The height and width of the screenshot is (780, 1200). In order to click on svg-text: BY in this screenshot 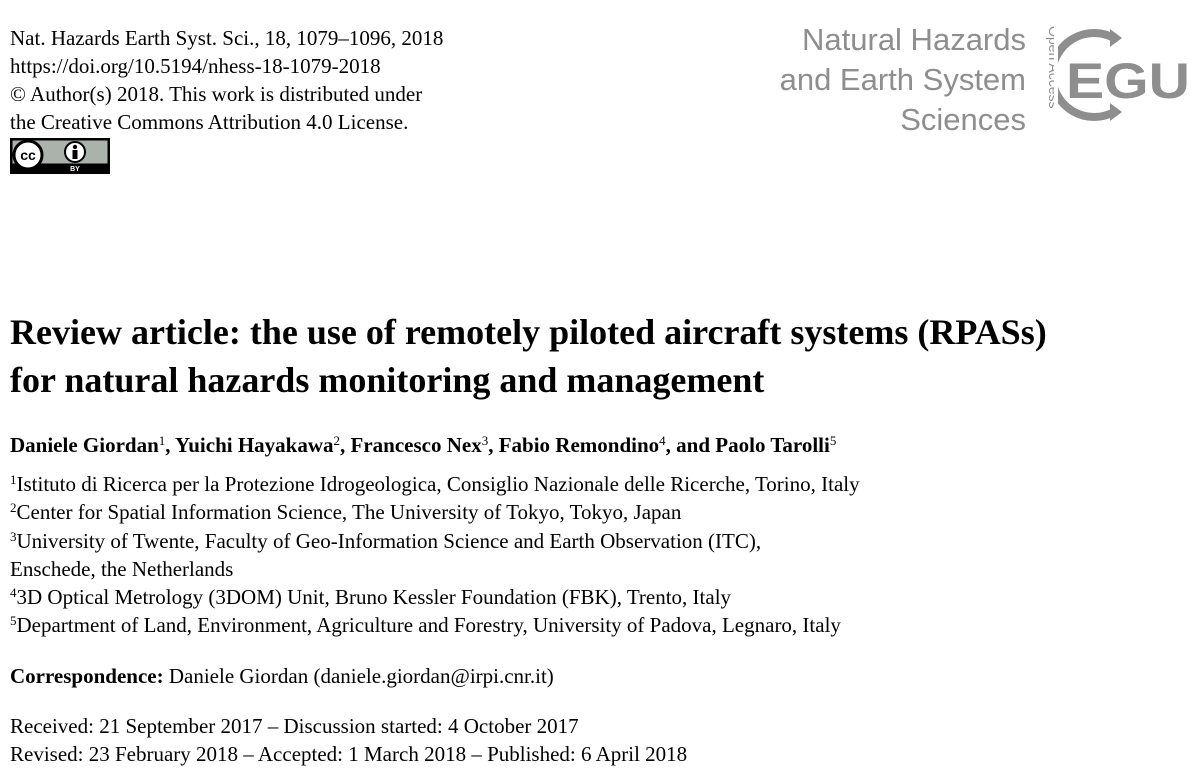, I will do `click(75, 169)`.